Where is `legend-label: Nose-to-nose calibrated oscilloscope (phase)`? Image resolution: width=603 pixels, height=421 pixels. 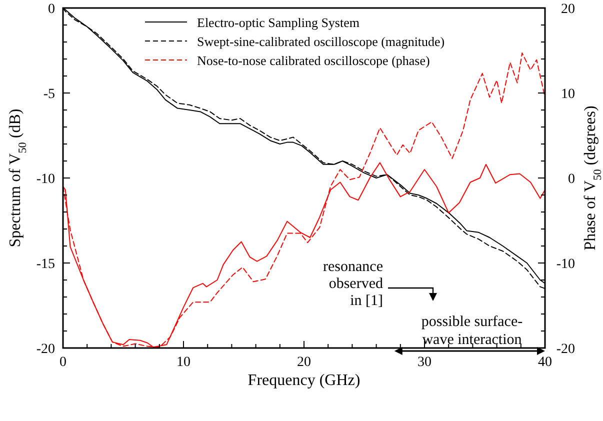 legend-label: Nose-to-nose calibrated oscilloscope (phase) is located at coordinates (313, 60).